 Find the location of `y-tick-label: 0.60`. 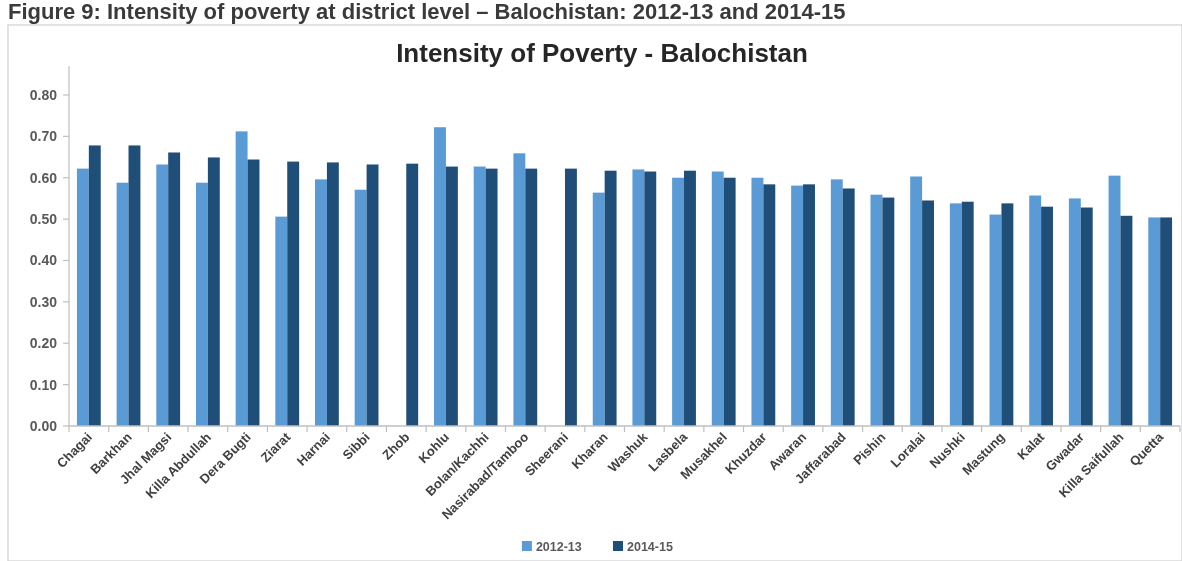

y-tick-label: 0.60 is located at coordinates (43, 177).